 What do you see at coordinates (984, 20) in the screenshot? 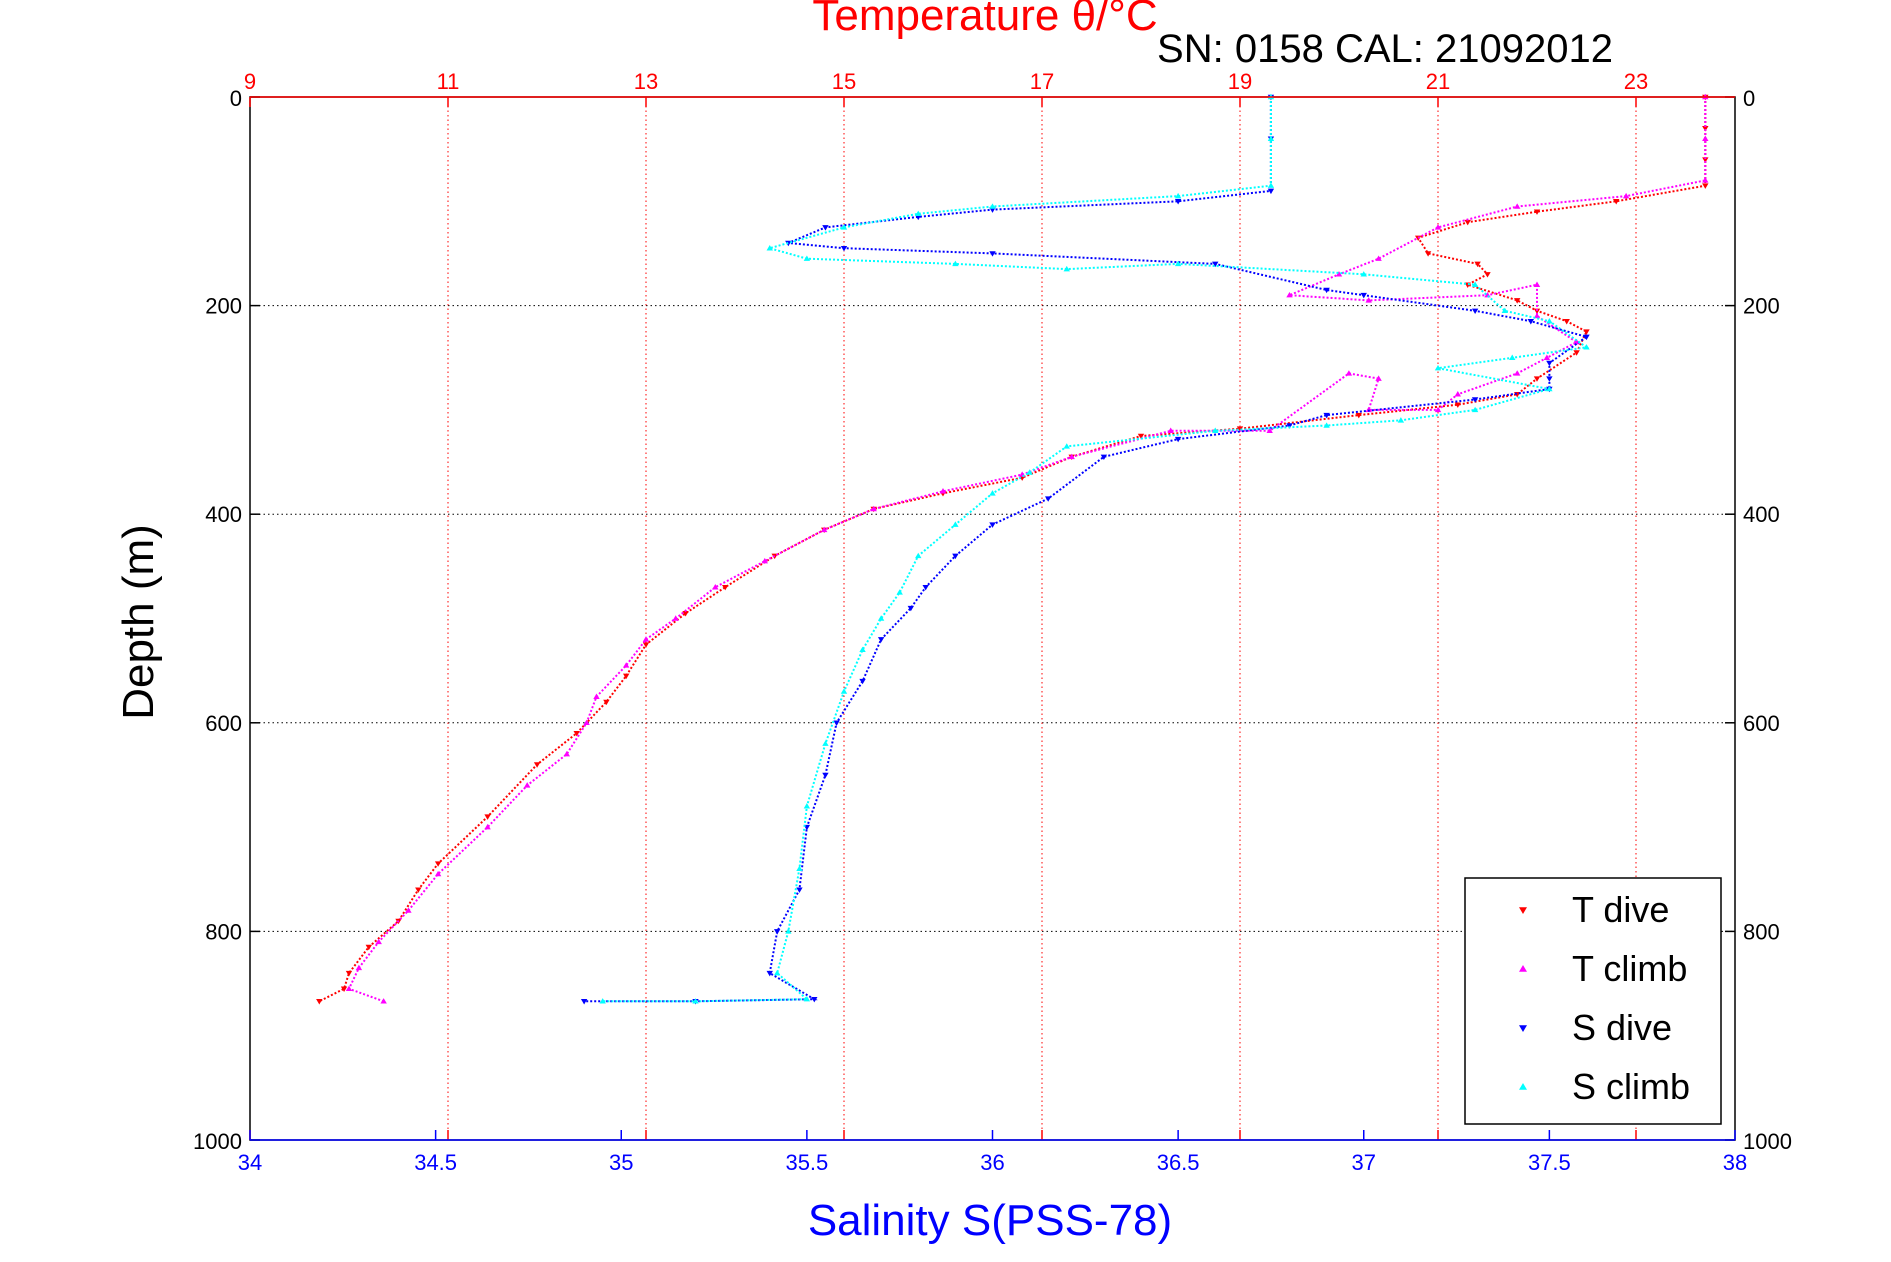
I see `chart-title: Temperature θ/°C` at bounding box center [984, 20].